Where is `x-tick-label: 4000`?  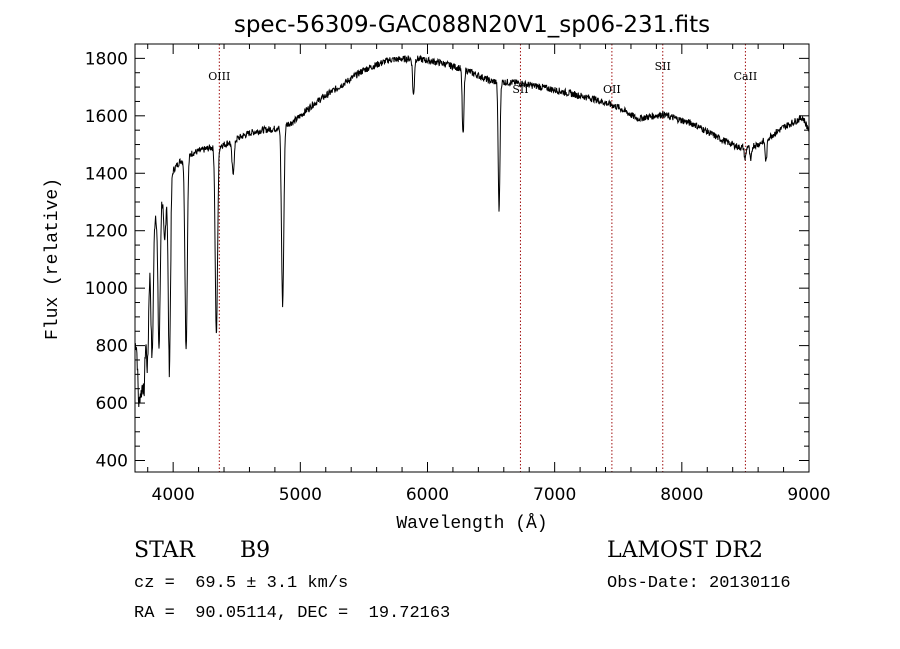 x-tick-label: 4000 is located at coordinates (173, 495).